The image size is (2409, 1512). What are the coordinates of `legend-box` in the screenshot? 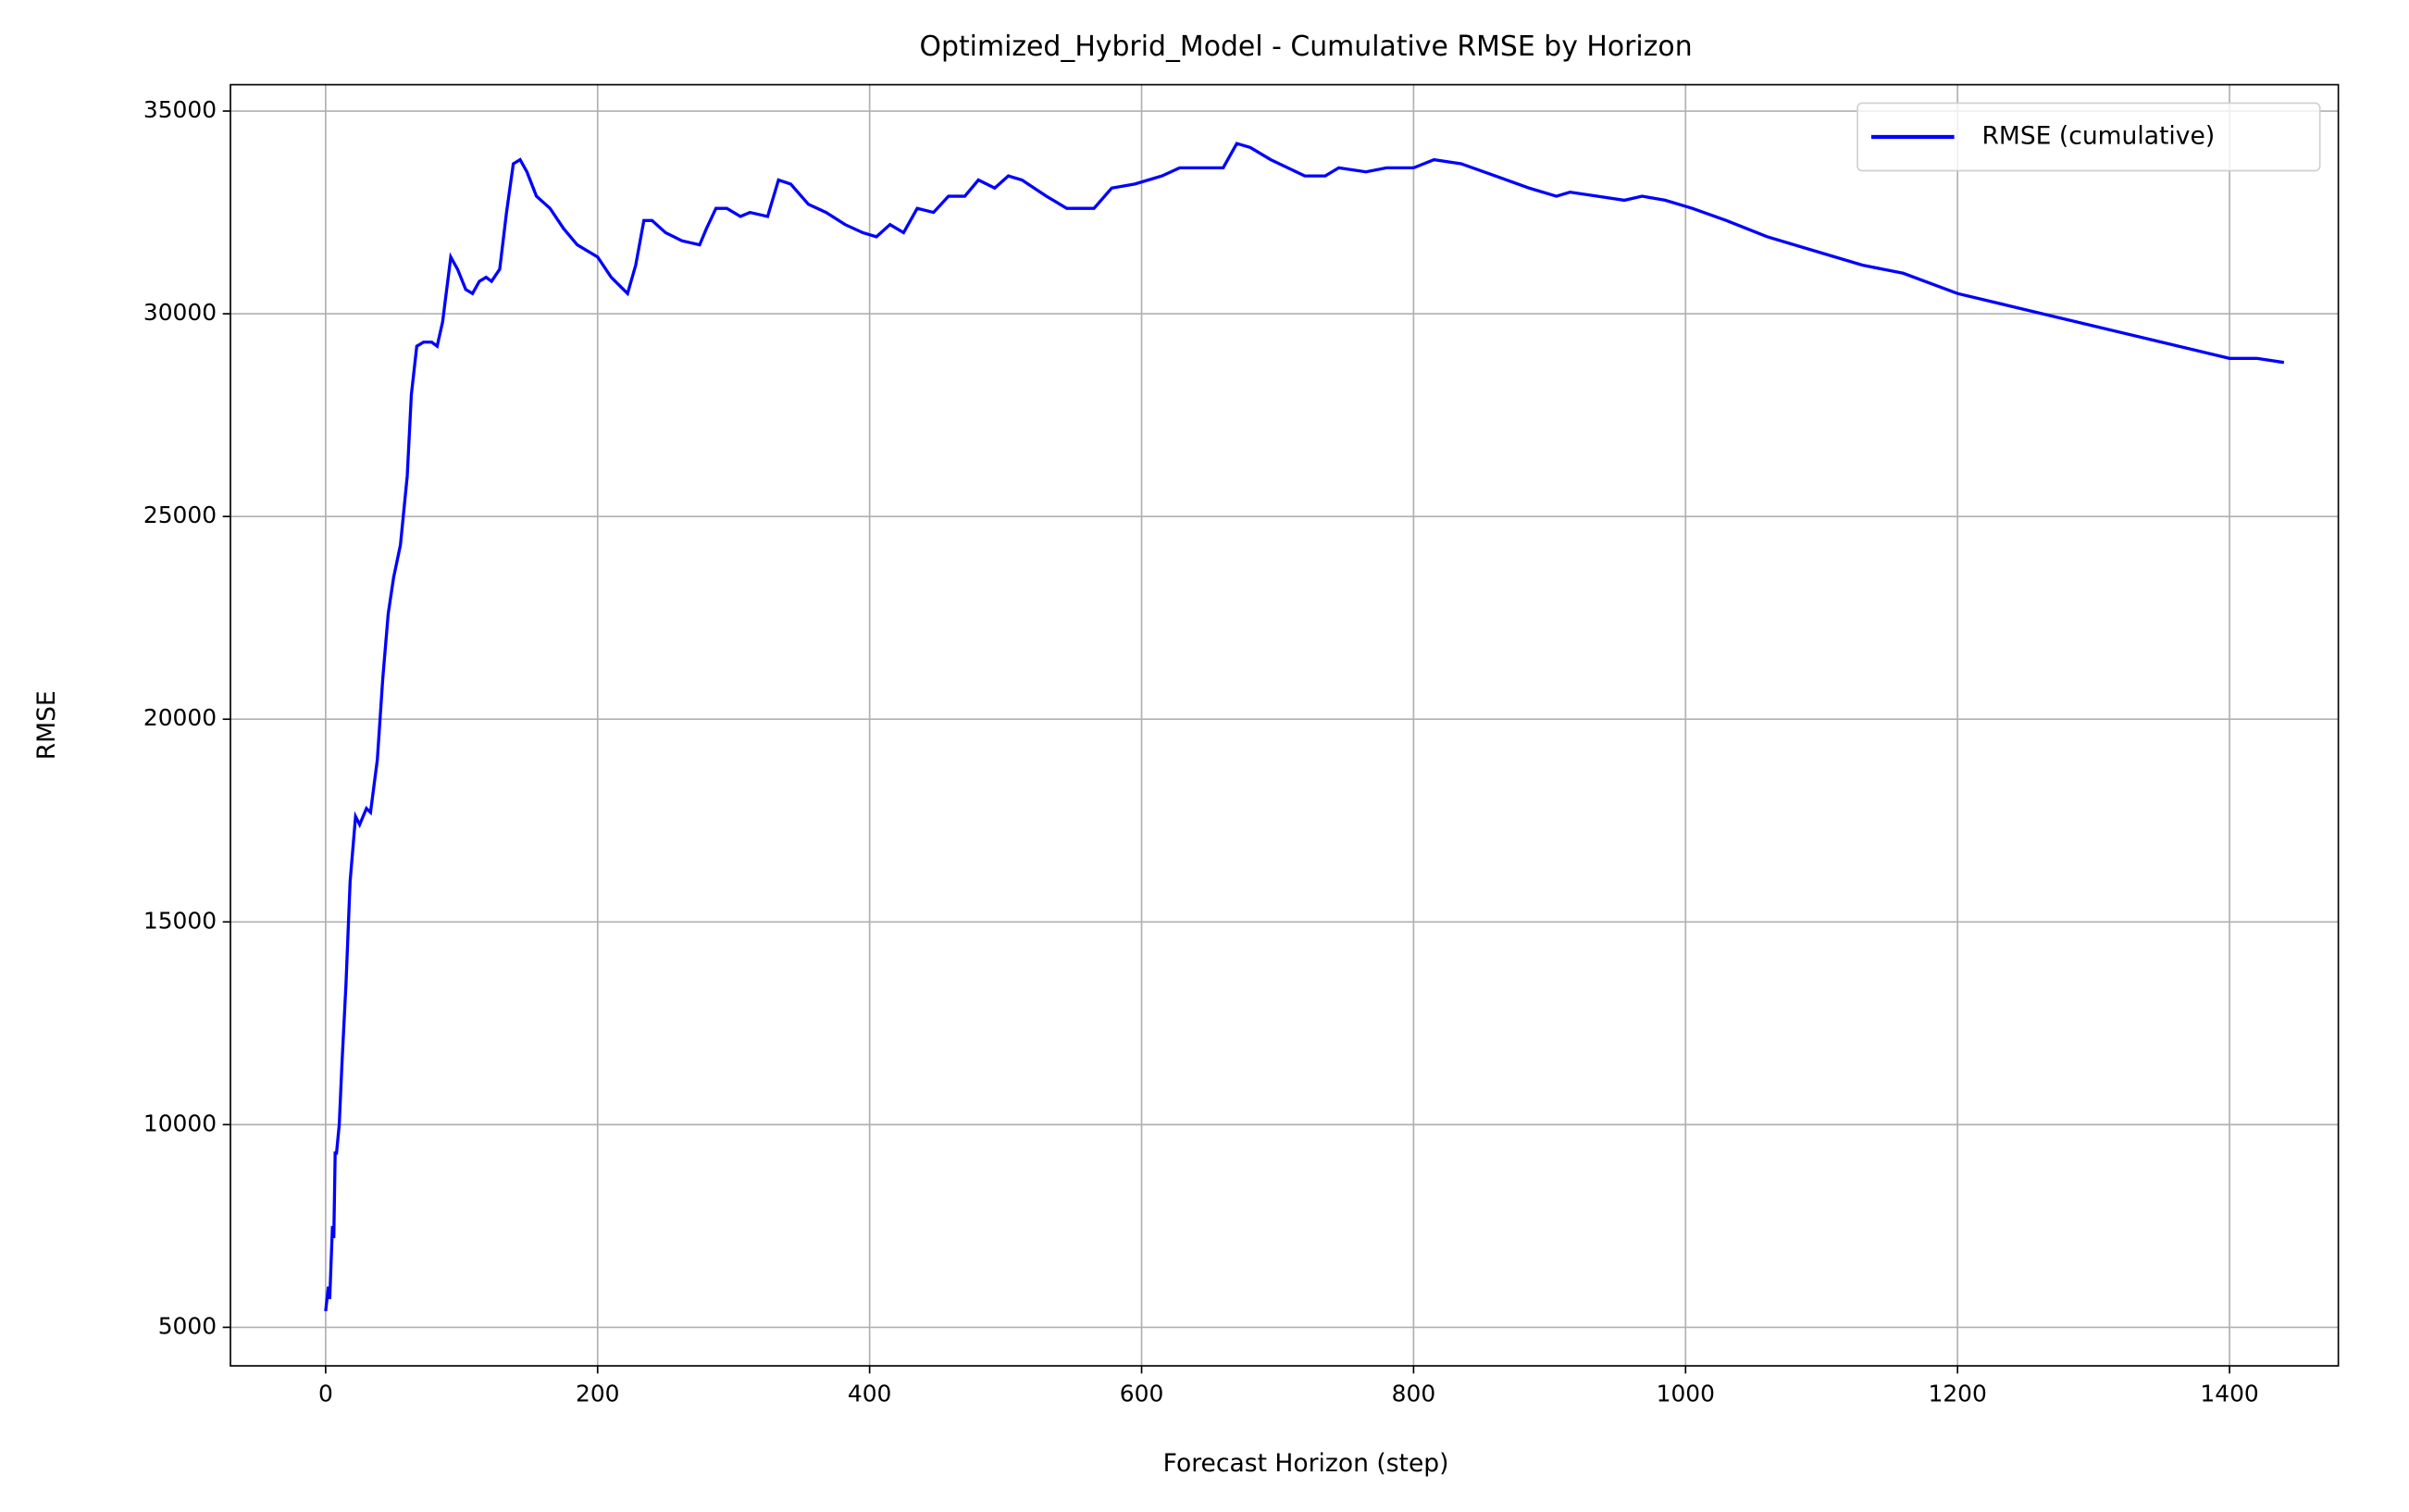 It's located at (2088, 137).